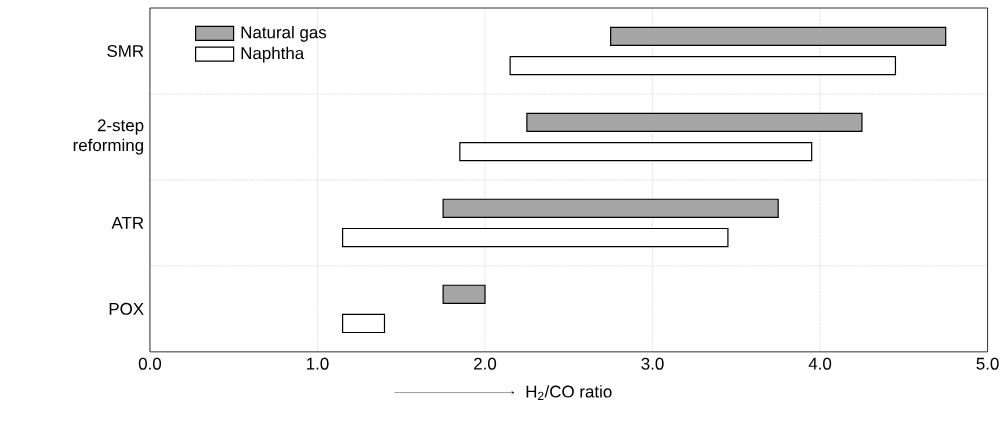 Image resolution: width=1005 pixels, height=423 pixels. I want to click on x-tick-label: 2.0, so click(485, 363).